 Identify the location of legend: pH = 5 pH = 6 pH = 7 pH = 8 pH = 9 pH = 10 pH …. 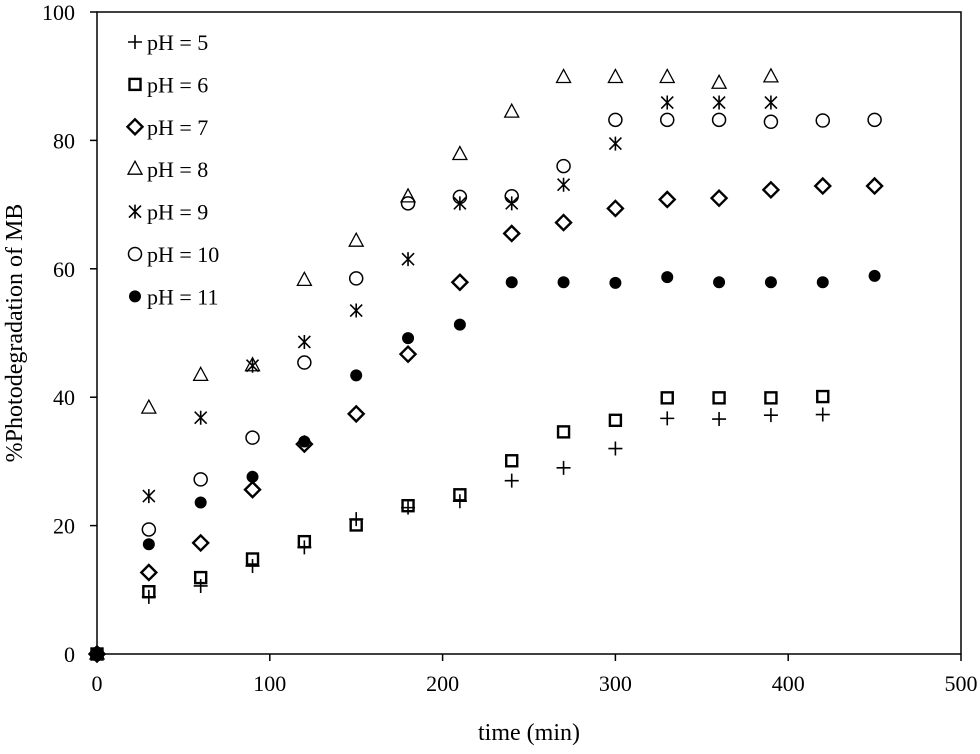
(172, 169).